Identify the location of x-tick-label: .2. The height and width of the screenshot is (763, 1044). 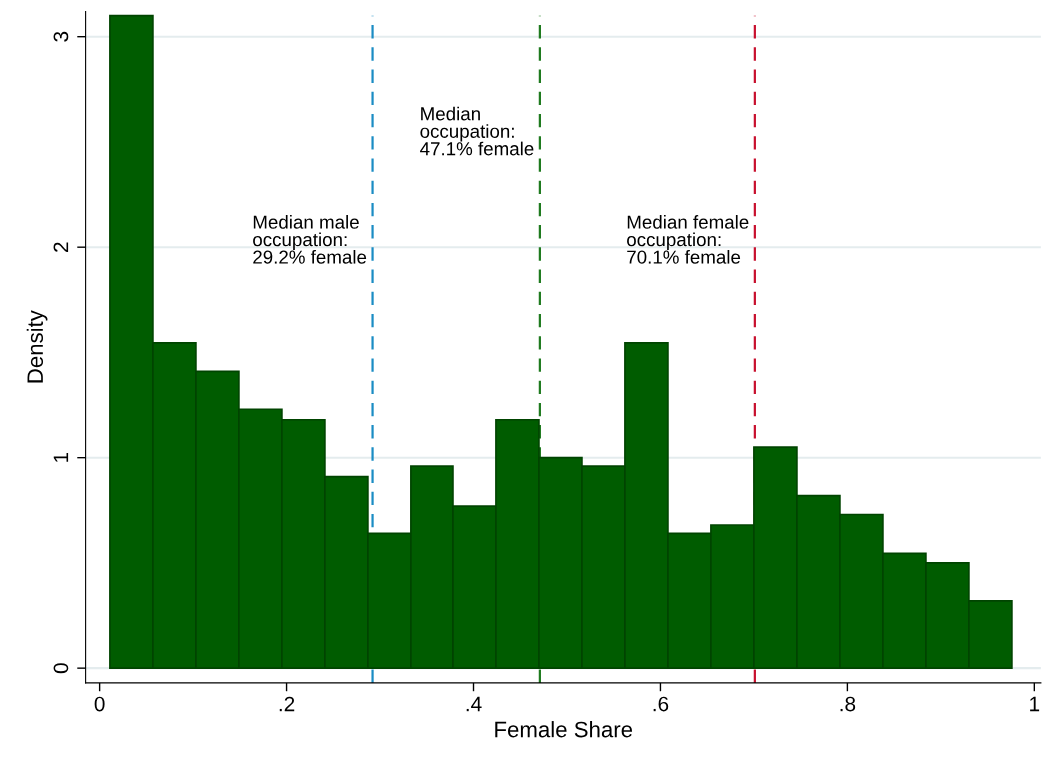
(287, 704).